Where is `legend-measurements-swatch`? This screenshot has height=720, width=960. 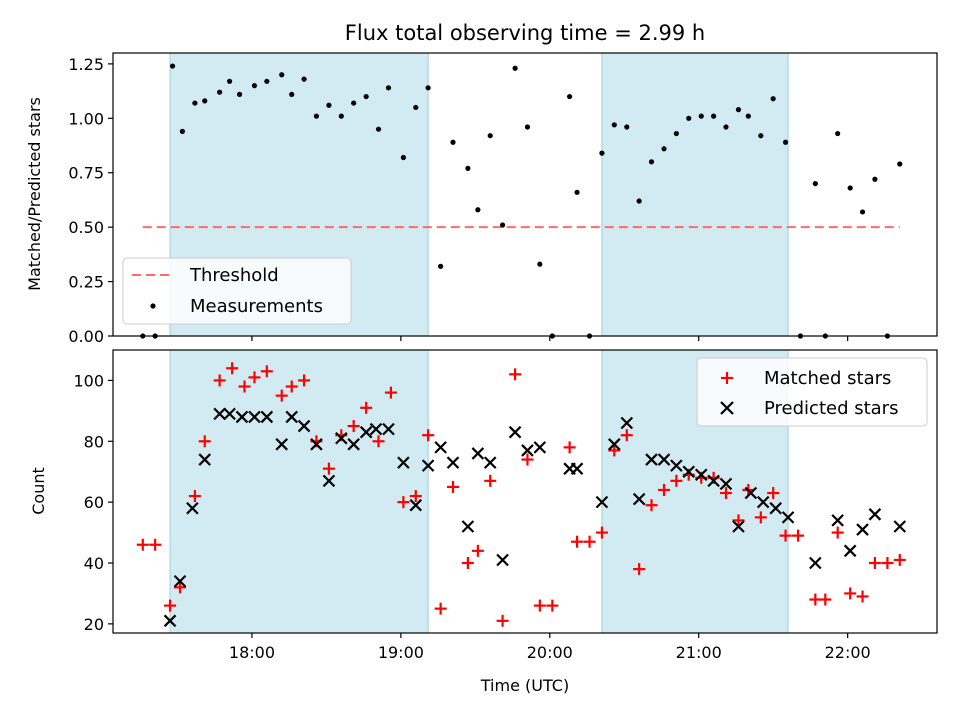
legend-measurements-swatch is located at coordinates (153, 306).